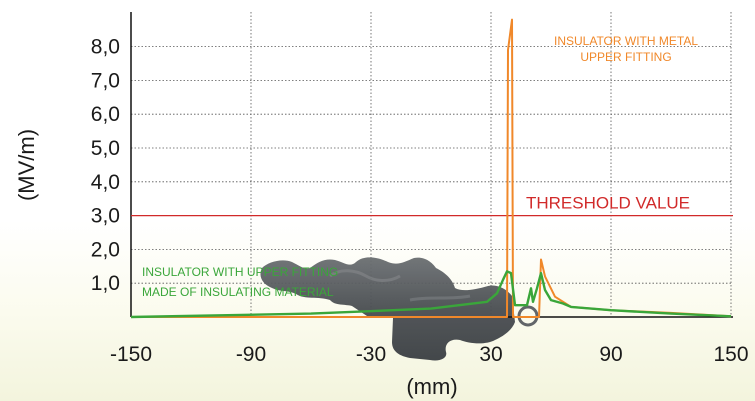 This screenshot has width=755, height=401. What do you see at coordinates (131, 354) in the screenshot?
I see `x-tick-label-0: -150` at bounding box center [131, 354].